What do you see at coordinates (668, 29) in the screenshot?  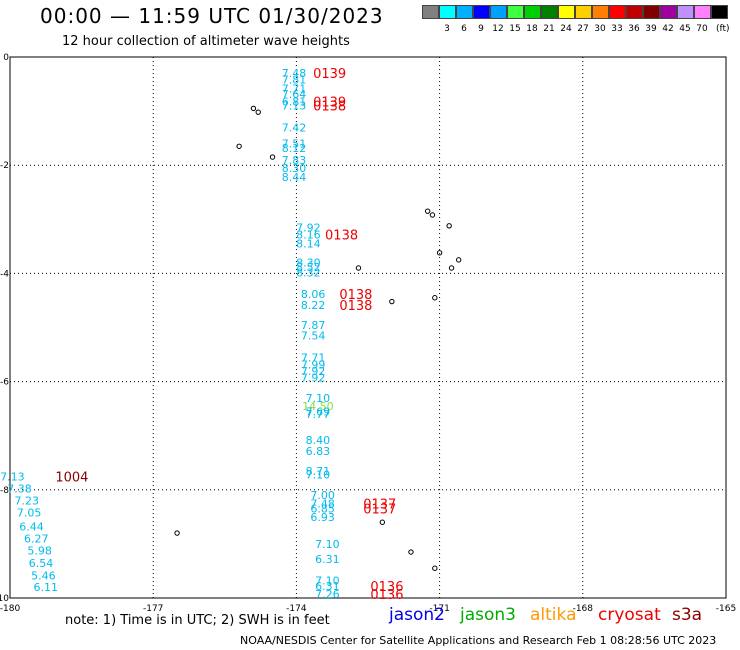 I see `colorbar-label: 42` at bounding box center [668, 29].